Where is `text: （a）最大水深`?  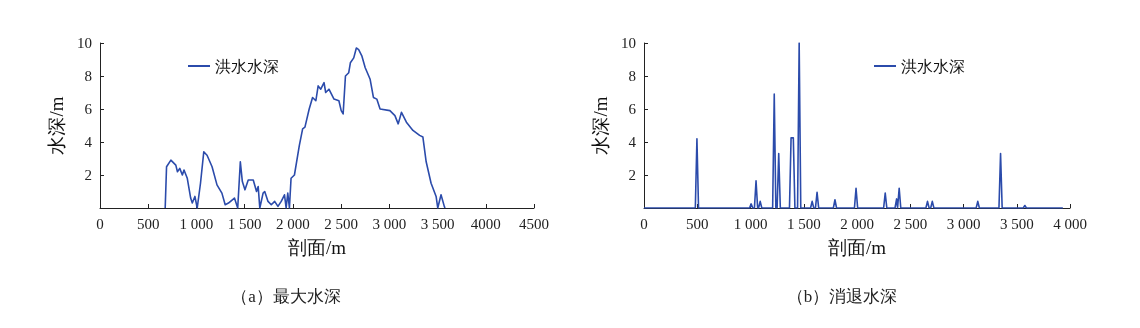
text: （a）最大水深 is located at coordinates (286, 296).